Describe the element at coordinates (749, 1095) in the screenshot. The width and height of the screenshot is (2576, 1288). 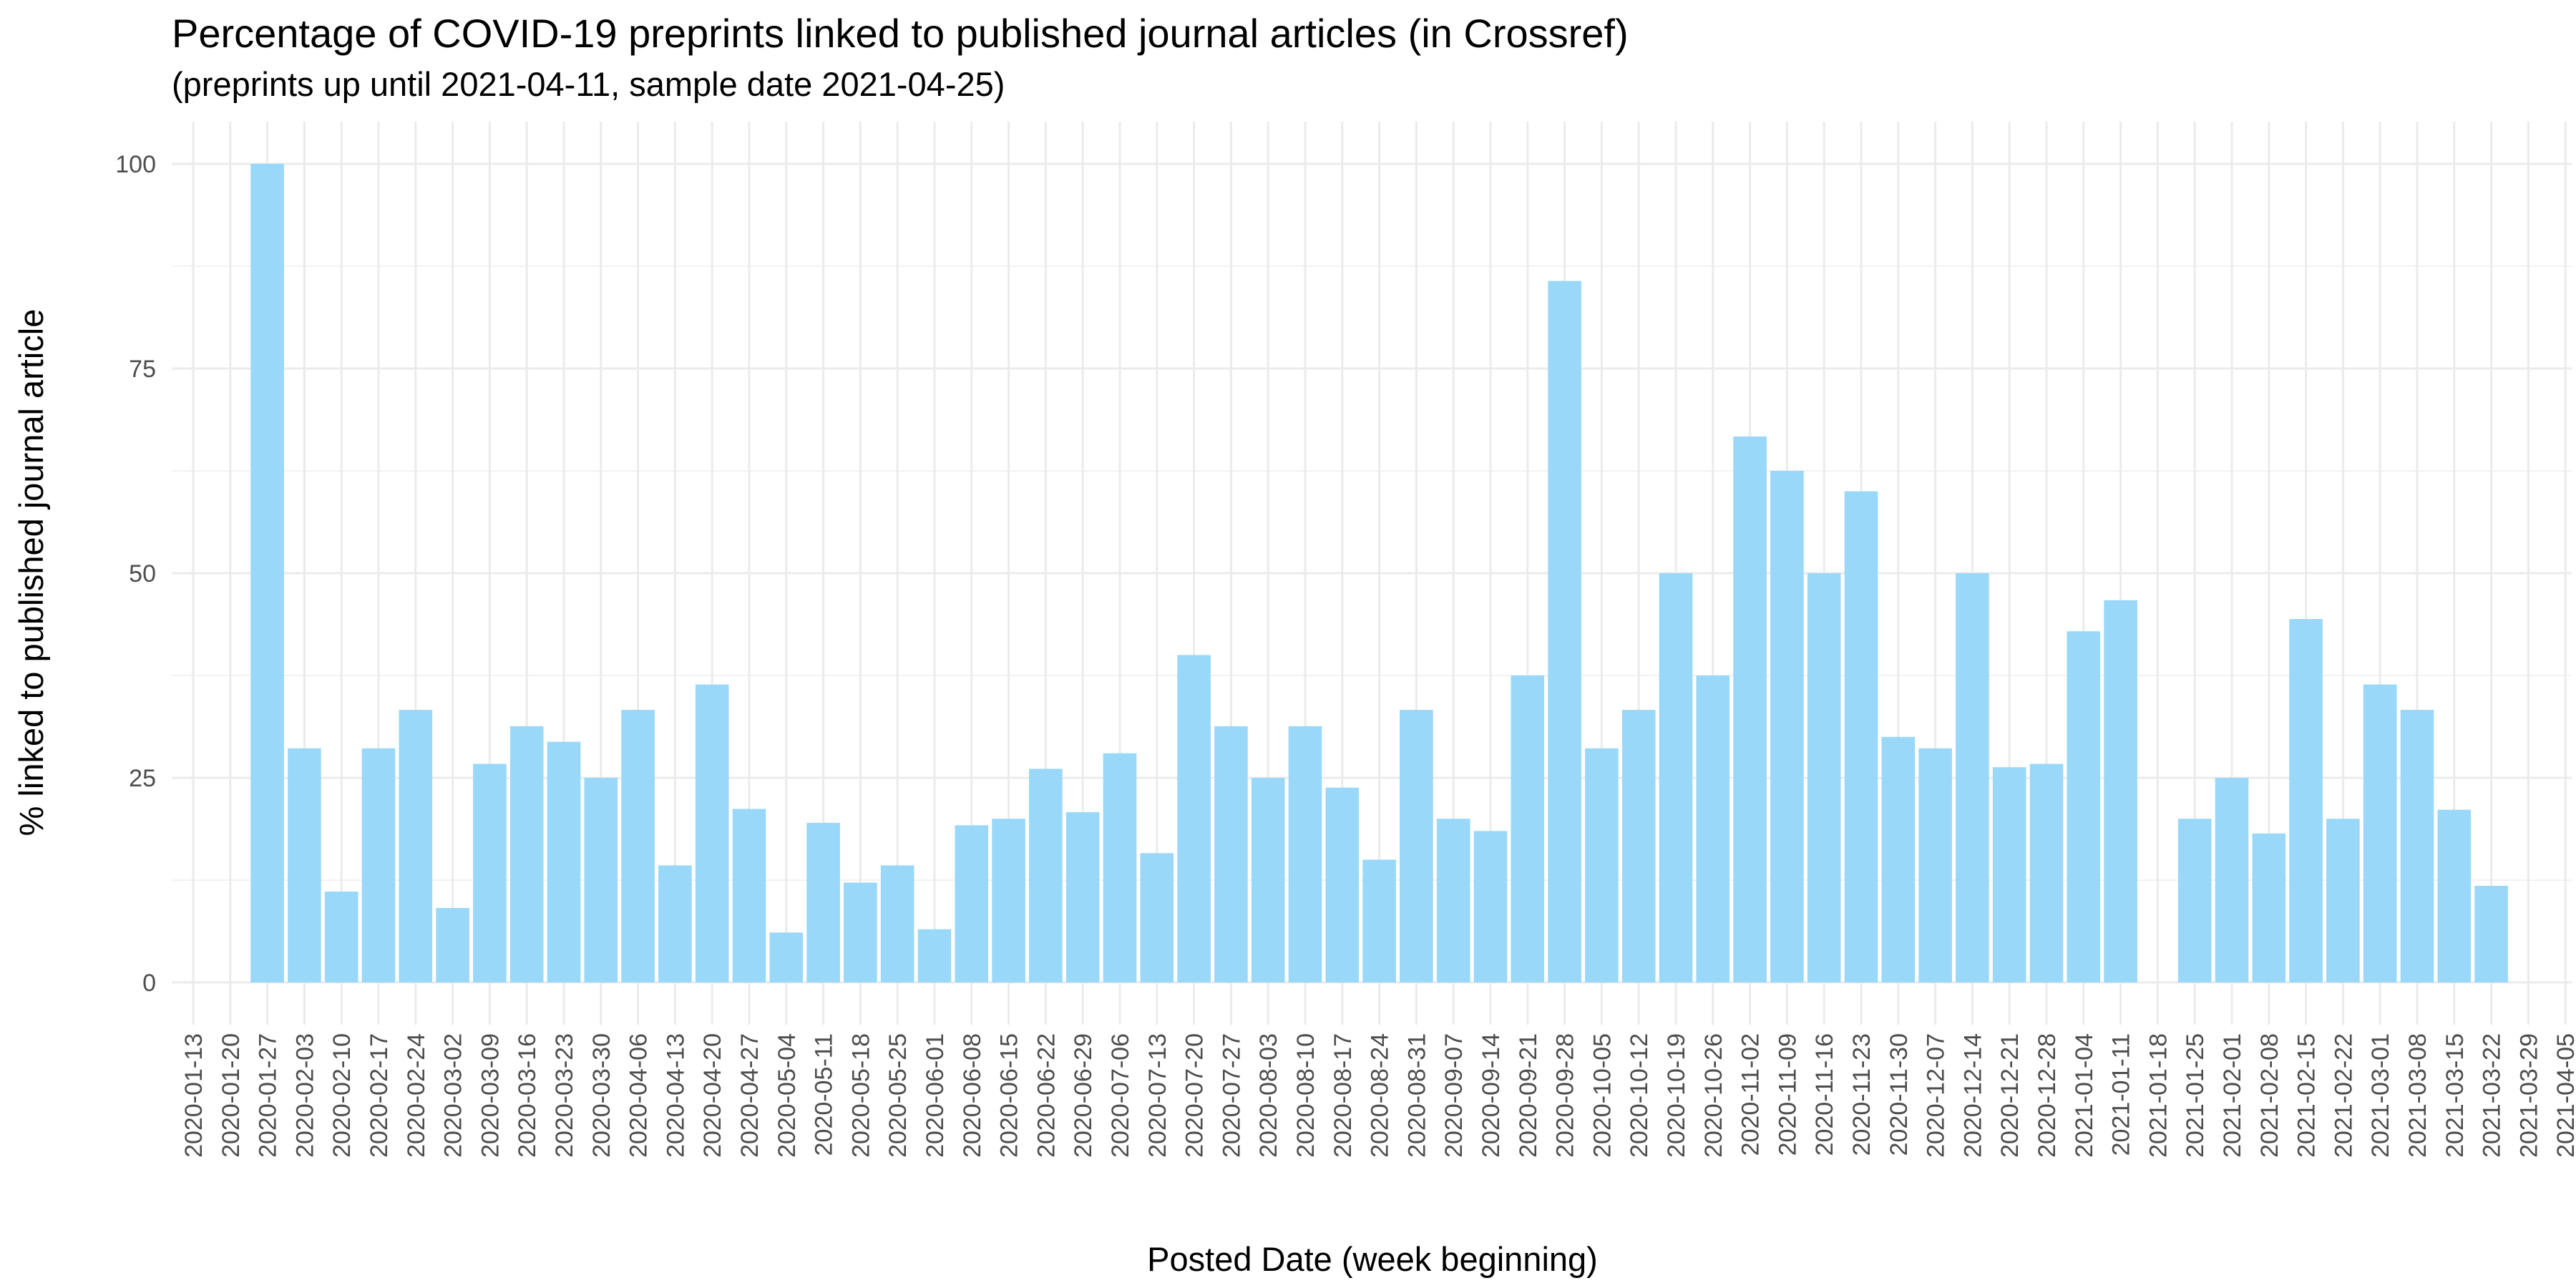
I see `x-tick-label: 2020-04-27` at that location.